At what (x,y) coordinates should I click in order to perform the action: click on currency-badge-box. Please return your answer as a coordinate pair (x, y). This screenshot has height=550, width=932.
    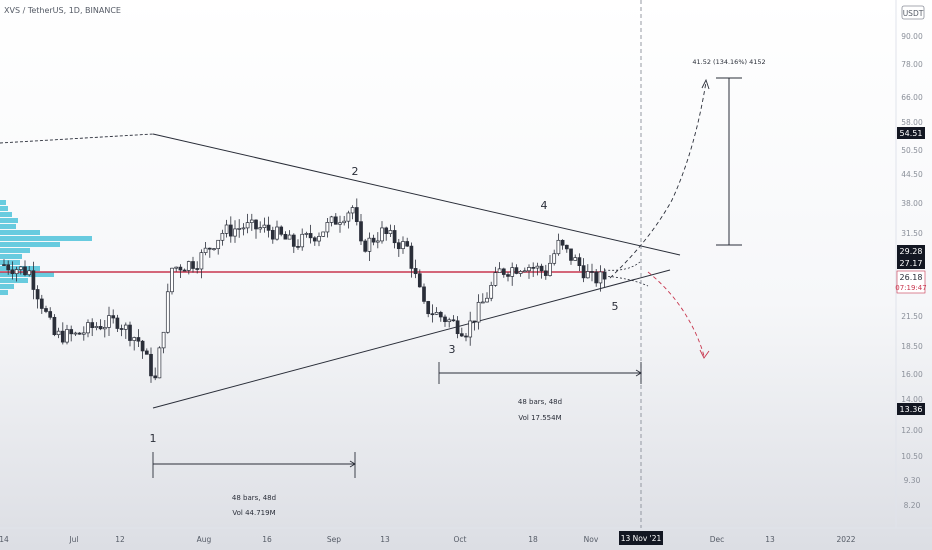
    Looking at the image, I should click on (913, 12).